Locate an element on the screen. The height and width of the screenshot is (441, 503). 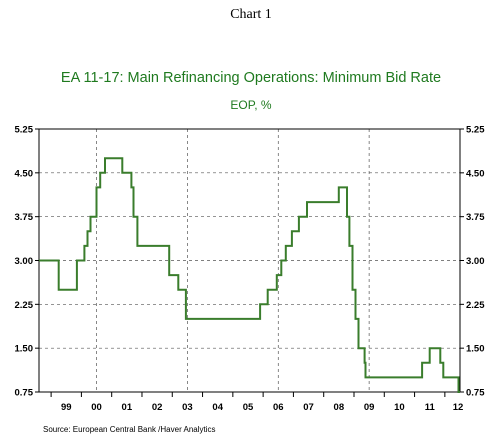
x-tick-label: 06 is located at coordinates (278, 407).